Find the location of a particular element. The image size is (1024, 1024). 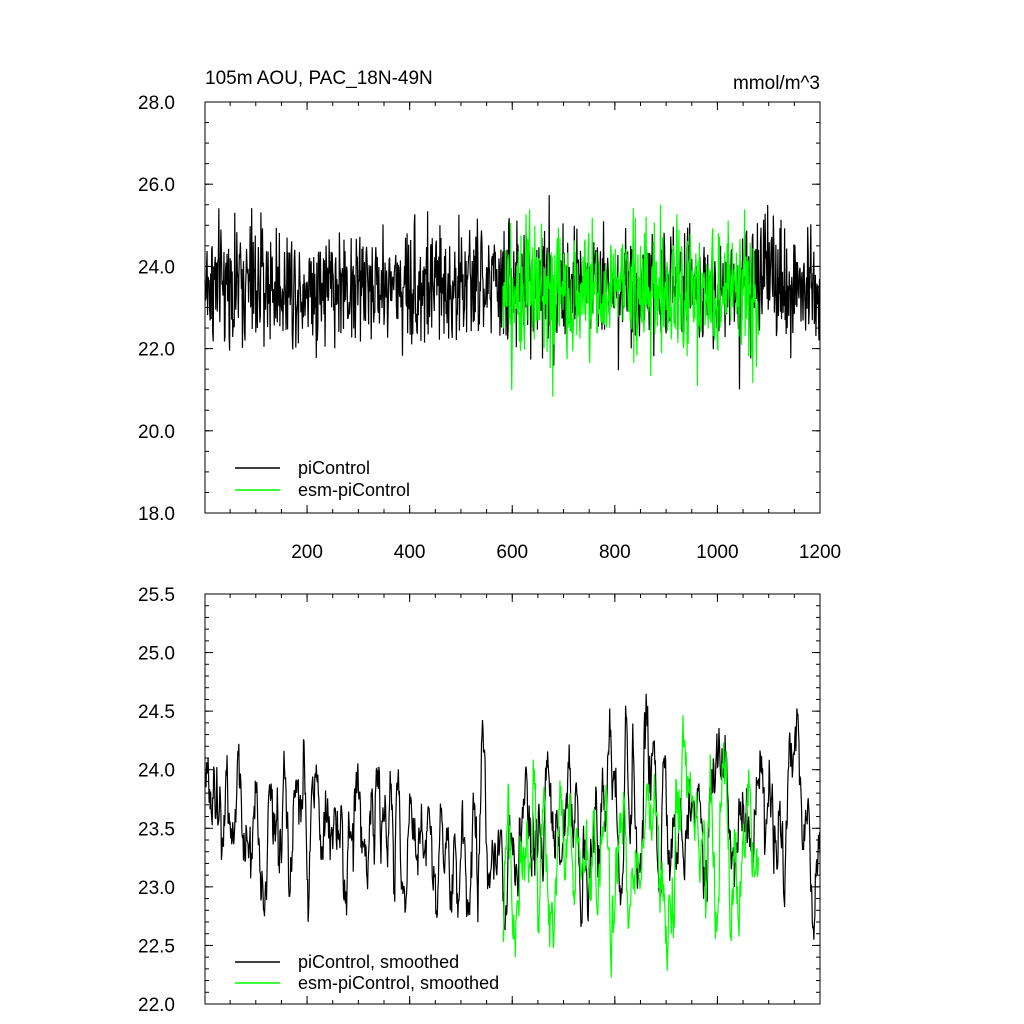

y-tick-label: 23.5 is located at coordinates (156, 829).